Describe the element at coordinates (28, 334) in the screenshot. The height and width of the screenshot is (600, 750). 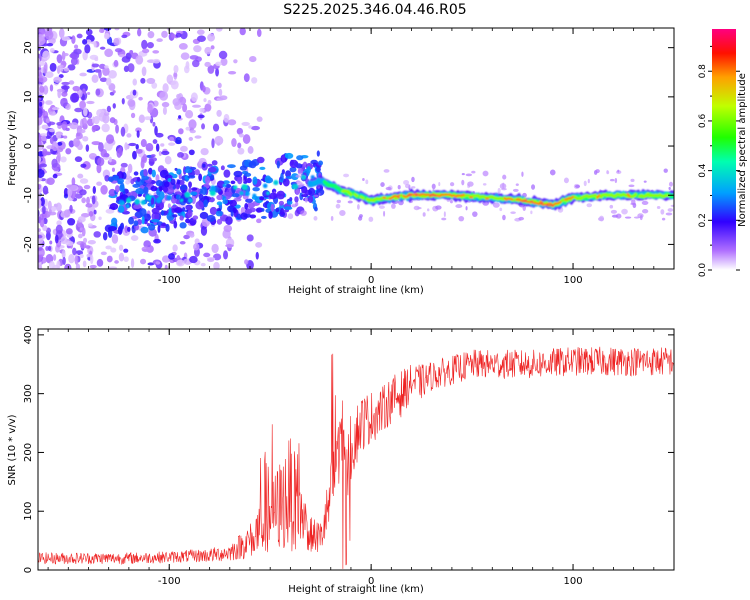
I see `y-tick-label: 400` at that location.